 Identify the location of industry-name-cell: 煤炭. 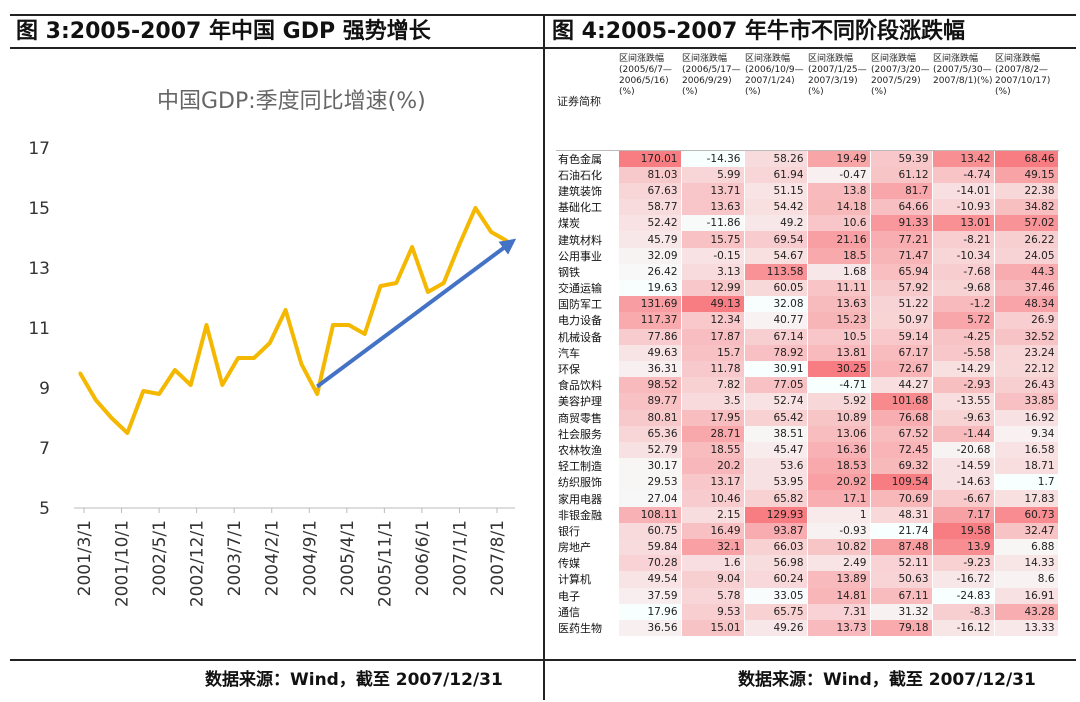
(587, 223).